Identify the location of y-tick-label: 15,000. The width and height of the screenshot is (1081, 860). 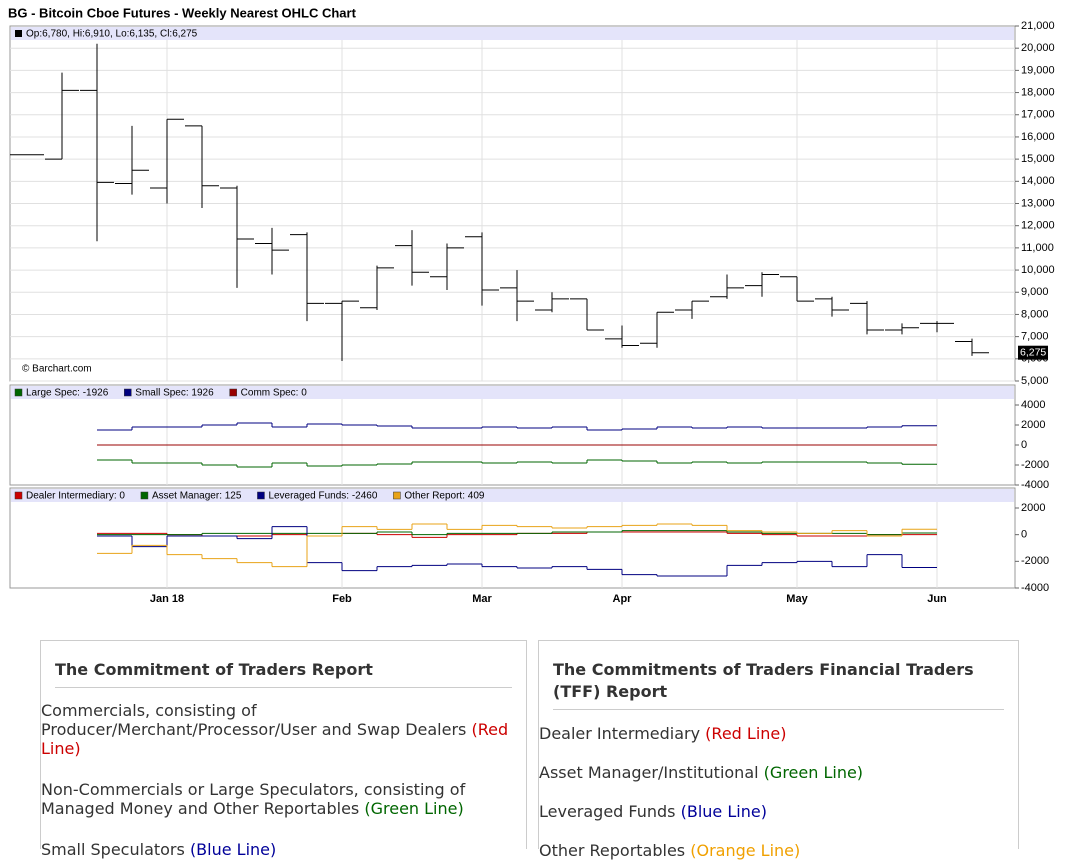
(1038, 159).